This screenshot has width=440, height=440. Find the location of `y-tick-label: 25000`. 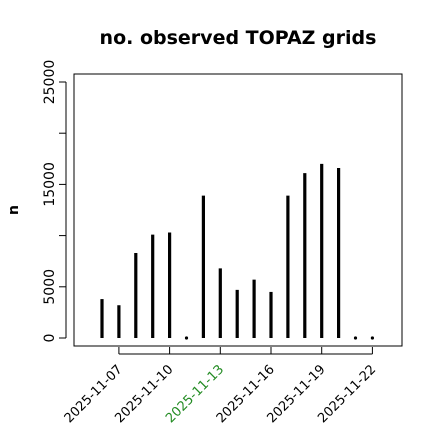

y-tick-label: 25000 is located at coordinates (50, 82).